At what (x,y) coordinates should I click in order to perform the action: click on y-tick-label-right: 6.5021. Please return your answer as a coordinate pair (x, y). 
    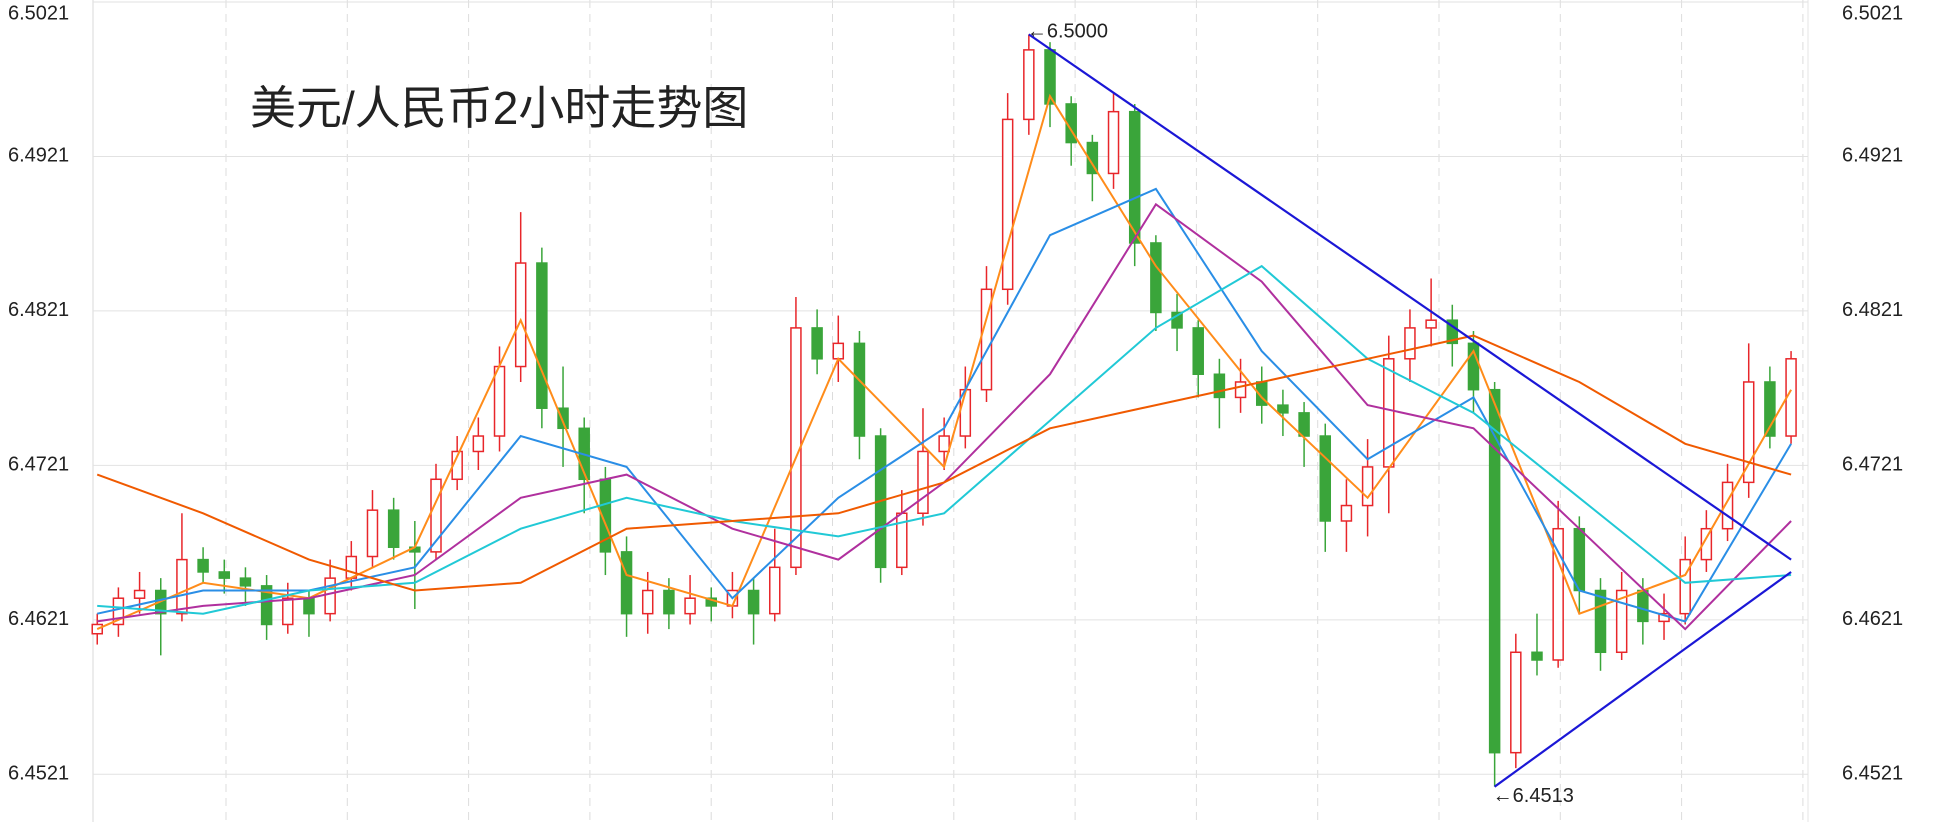
    Looking at the image, I should click on (1872, 13).